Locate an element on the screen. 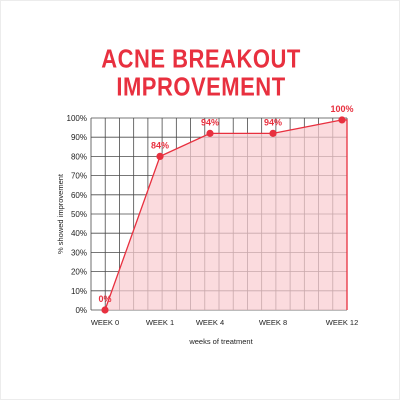 The height and width of the screenshot is (401, 400). y-tick-label: 50% is located at coordinates (79, 214).